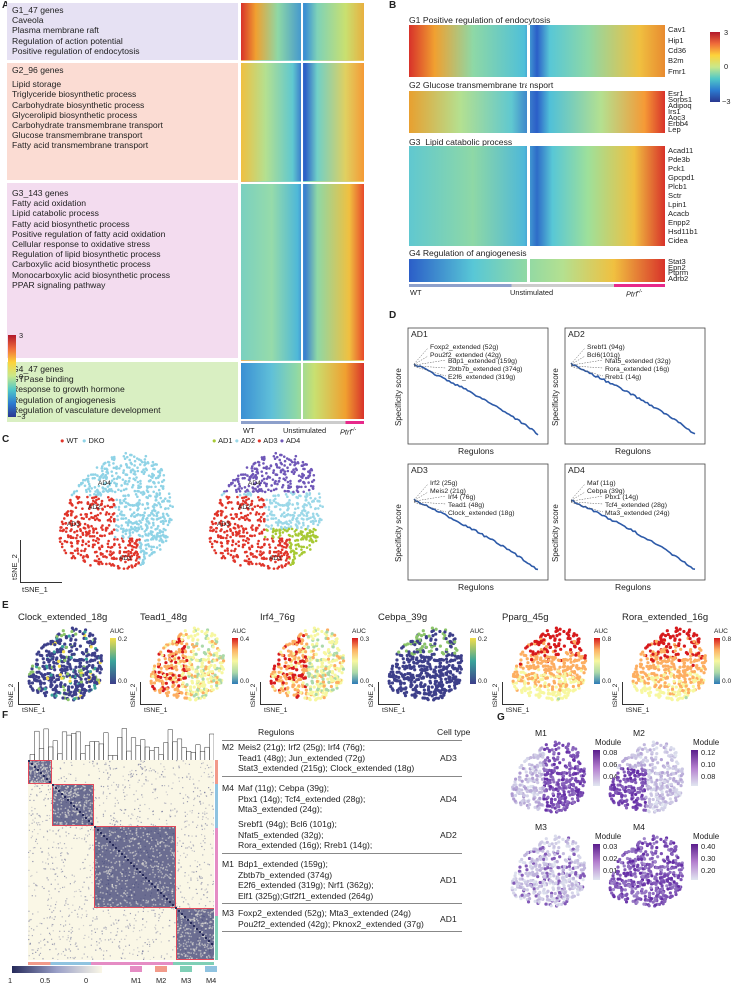  Describe the element at coordinates (277, 617) in the screenshot. I see `auc-plot-title: Irf4_76g` at that location.